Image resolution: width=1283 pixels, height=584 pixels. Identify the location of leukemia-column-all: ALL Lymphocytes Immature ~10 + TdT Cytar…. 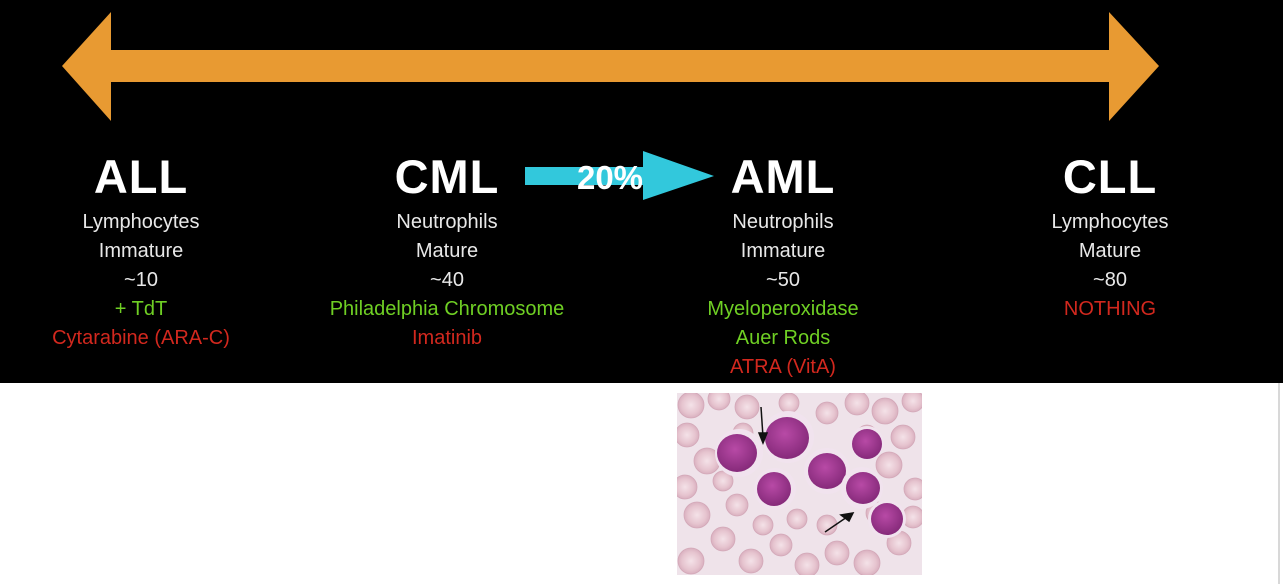
(155, 251).